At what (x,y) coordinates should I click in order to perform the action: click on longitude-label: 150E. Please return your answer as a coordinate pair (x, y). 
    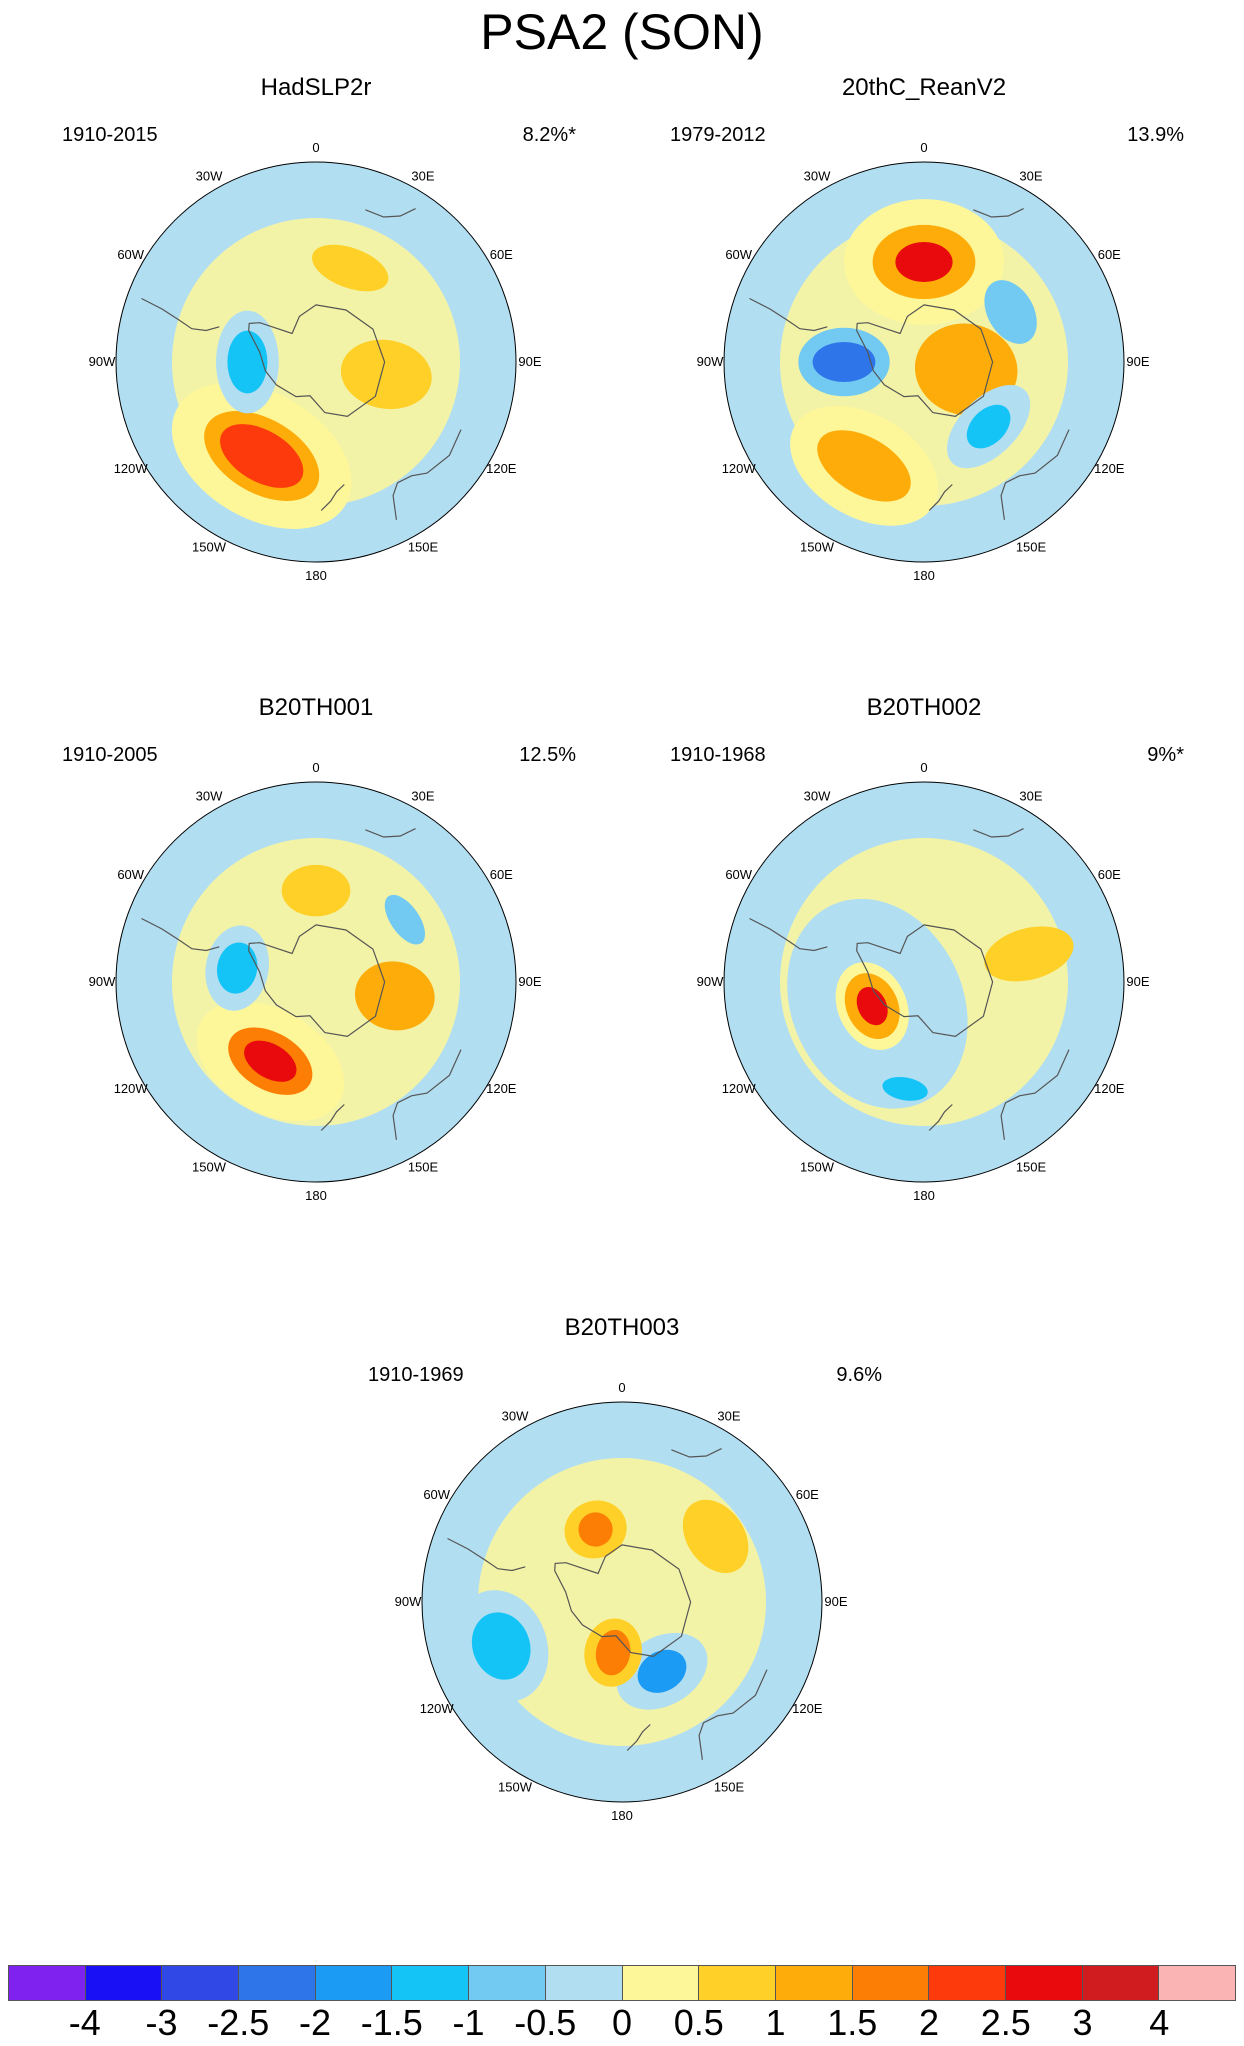
    Looking at the image, I should click on (729, 1786).